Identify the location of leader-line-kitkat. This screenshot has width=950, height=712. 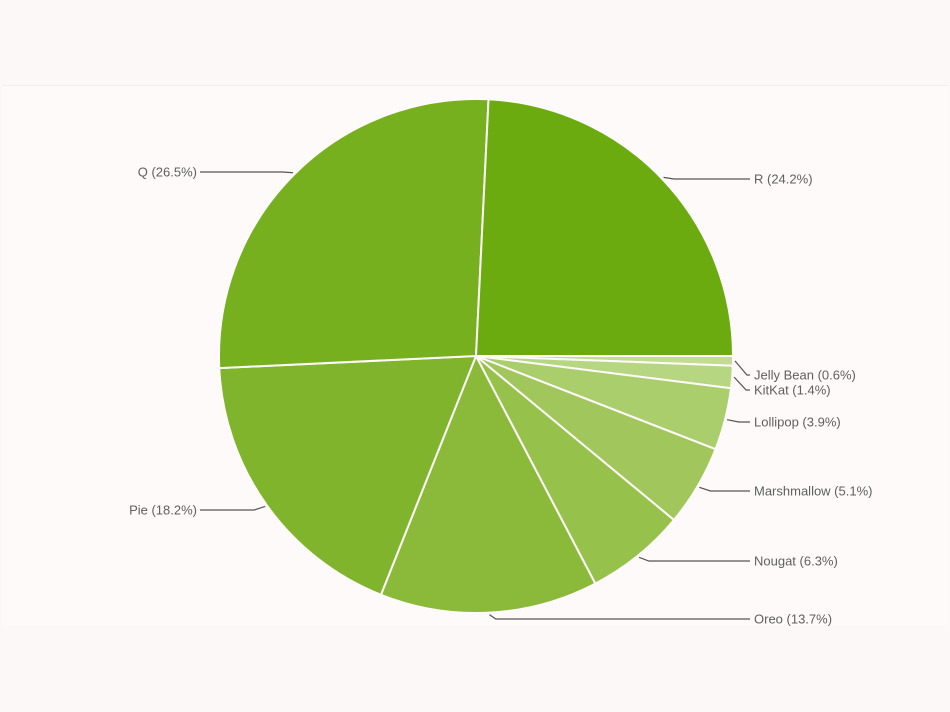
(741, 383).